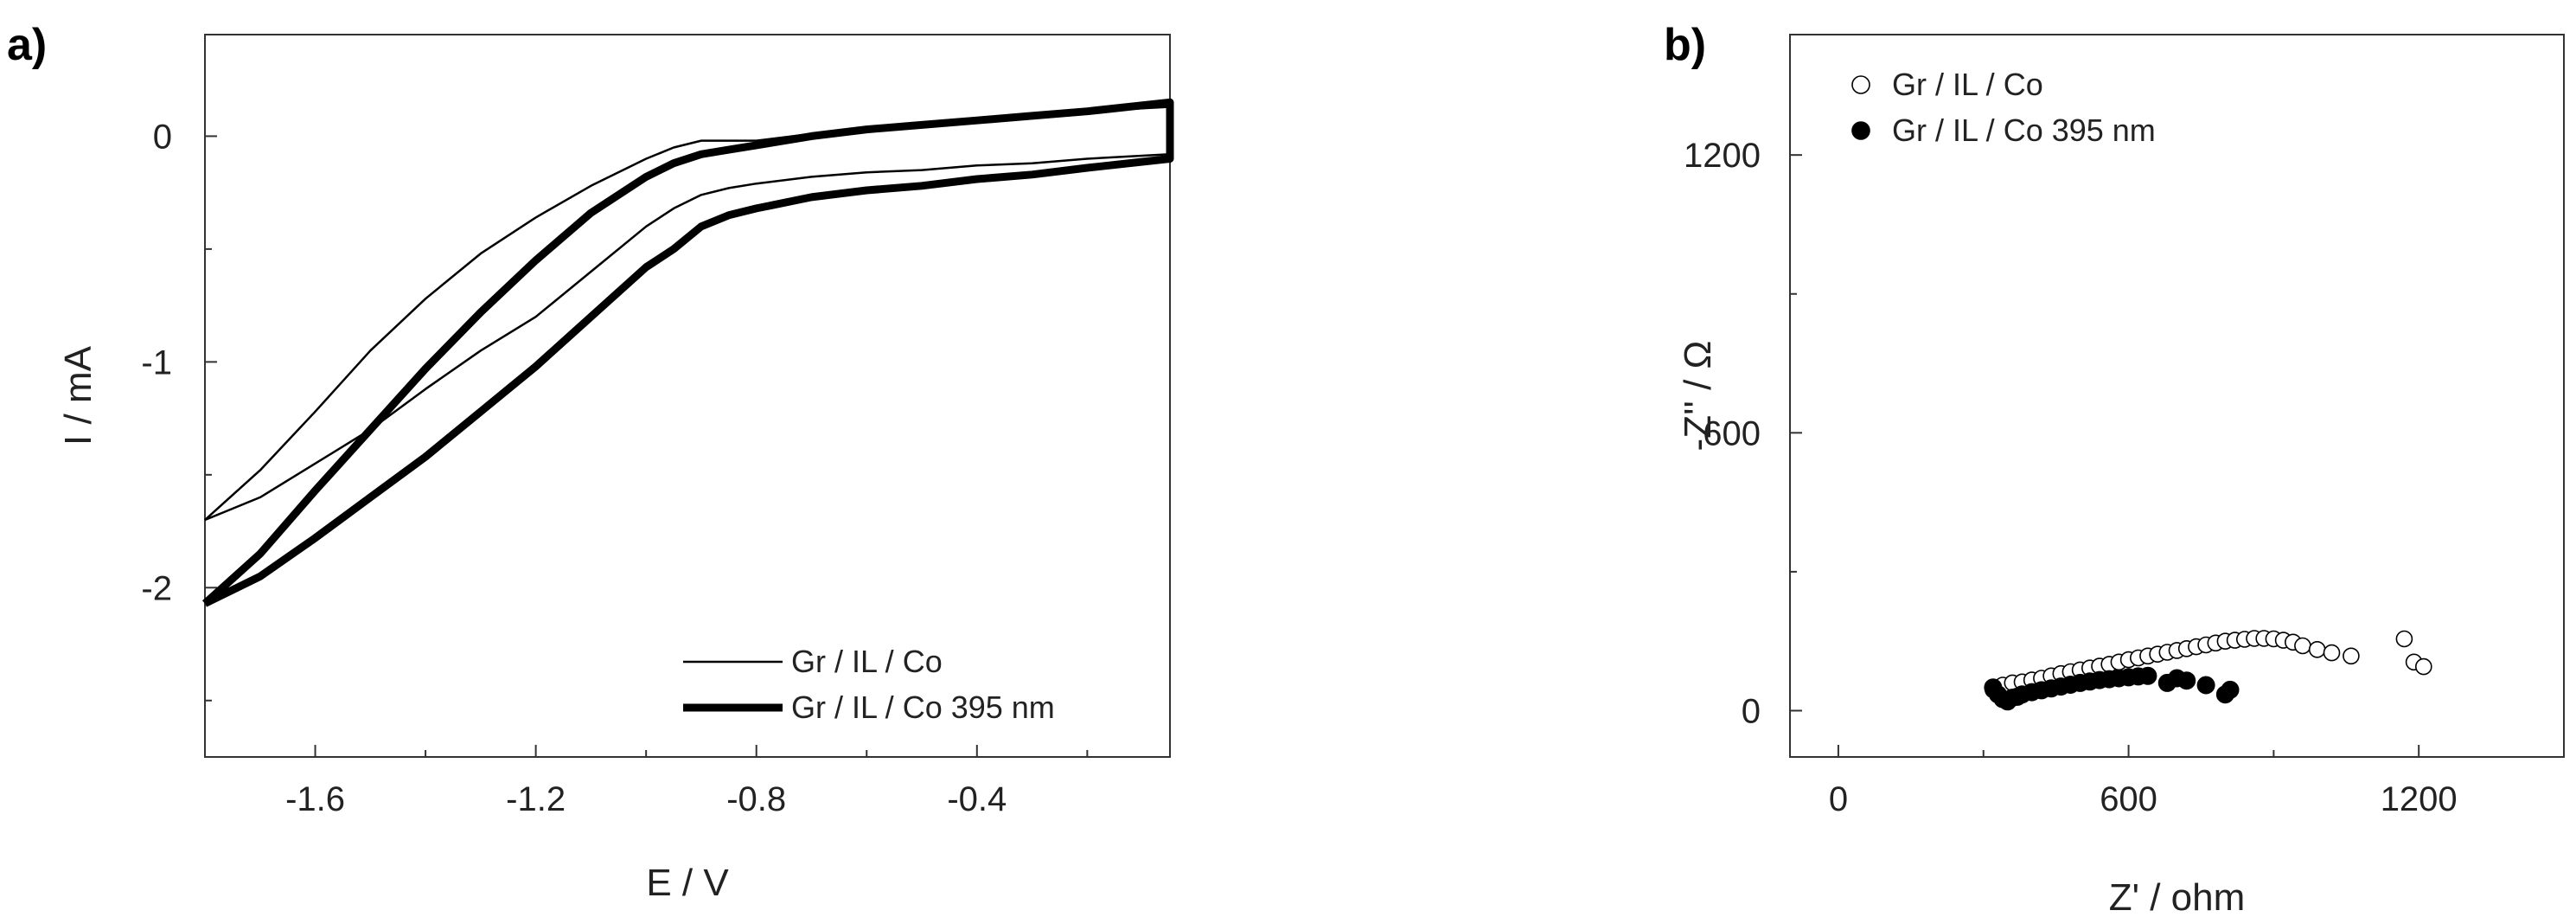 The width and height of the screenshot is (2576, 917). I want to click on panel-label-b: b), so click(1686, 45).